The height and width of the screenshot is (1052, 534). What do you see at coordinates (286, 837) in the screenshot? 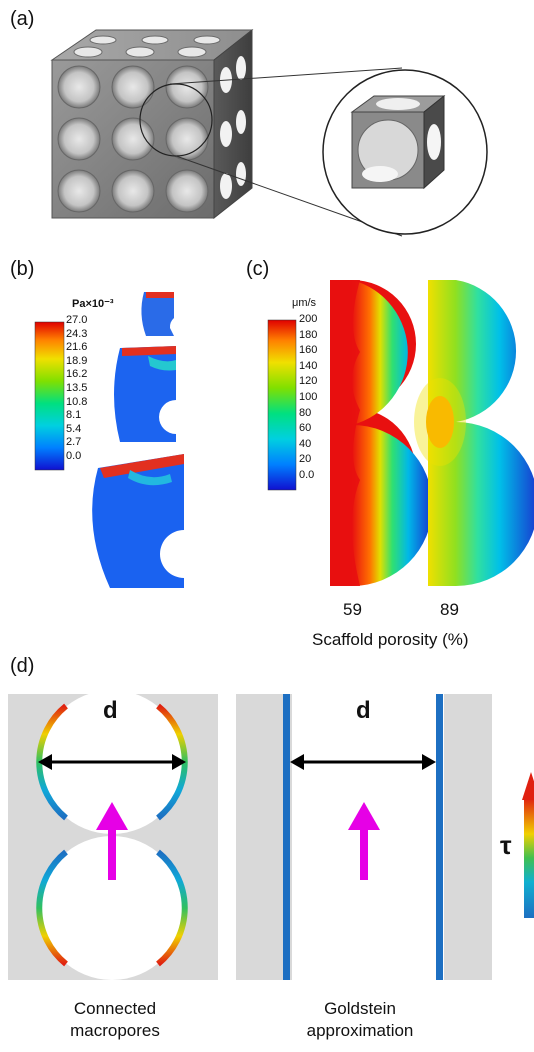
I see `left-wall` at bounding box center [286, 837].